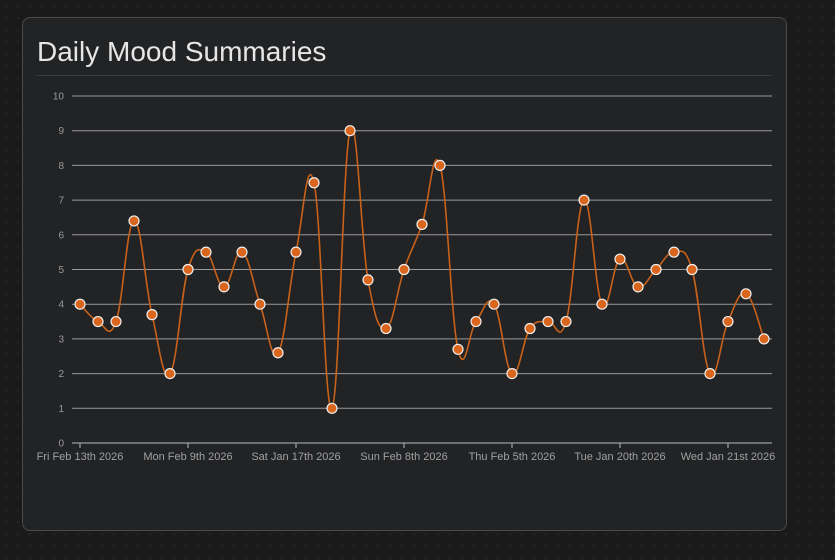 This screenshot has height=560, width=835. I want to click on y-tick-label: 3, so click(61, 339).